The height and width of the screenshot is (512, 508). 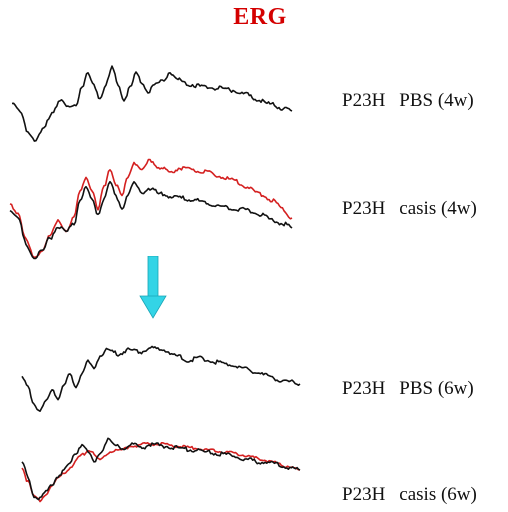 I want to click on trace-casis-6w-black, so click(x=161, y=469).